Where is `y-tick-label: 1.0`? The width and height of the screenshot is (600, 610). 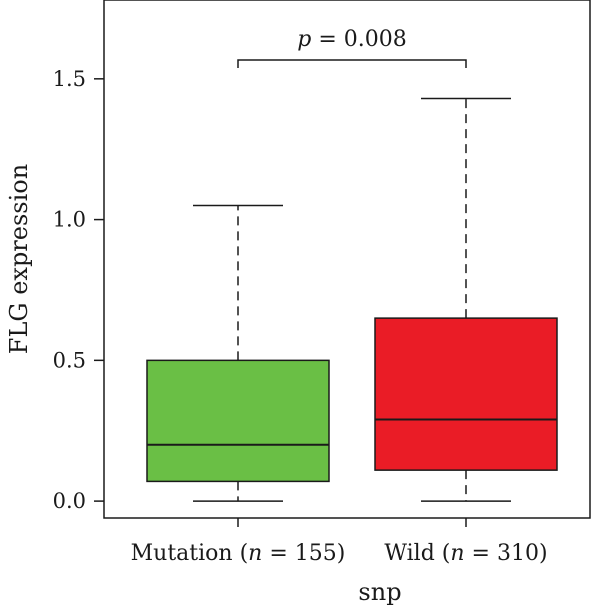 y-tick-label: 1.0 is located at coordinates (69, 220).